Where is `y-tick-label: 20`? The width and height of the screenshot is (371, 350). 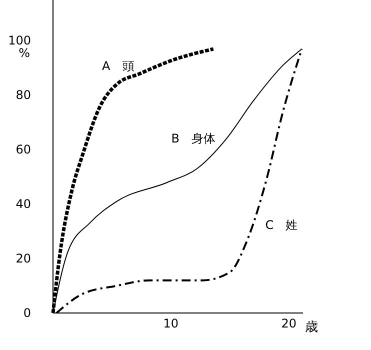
y-tick-label: 20 is located at coordinates (23, 258).